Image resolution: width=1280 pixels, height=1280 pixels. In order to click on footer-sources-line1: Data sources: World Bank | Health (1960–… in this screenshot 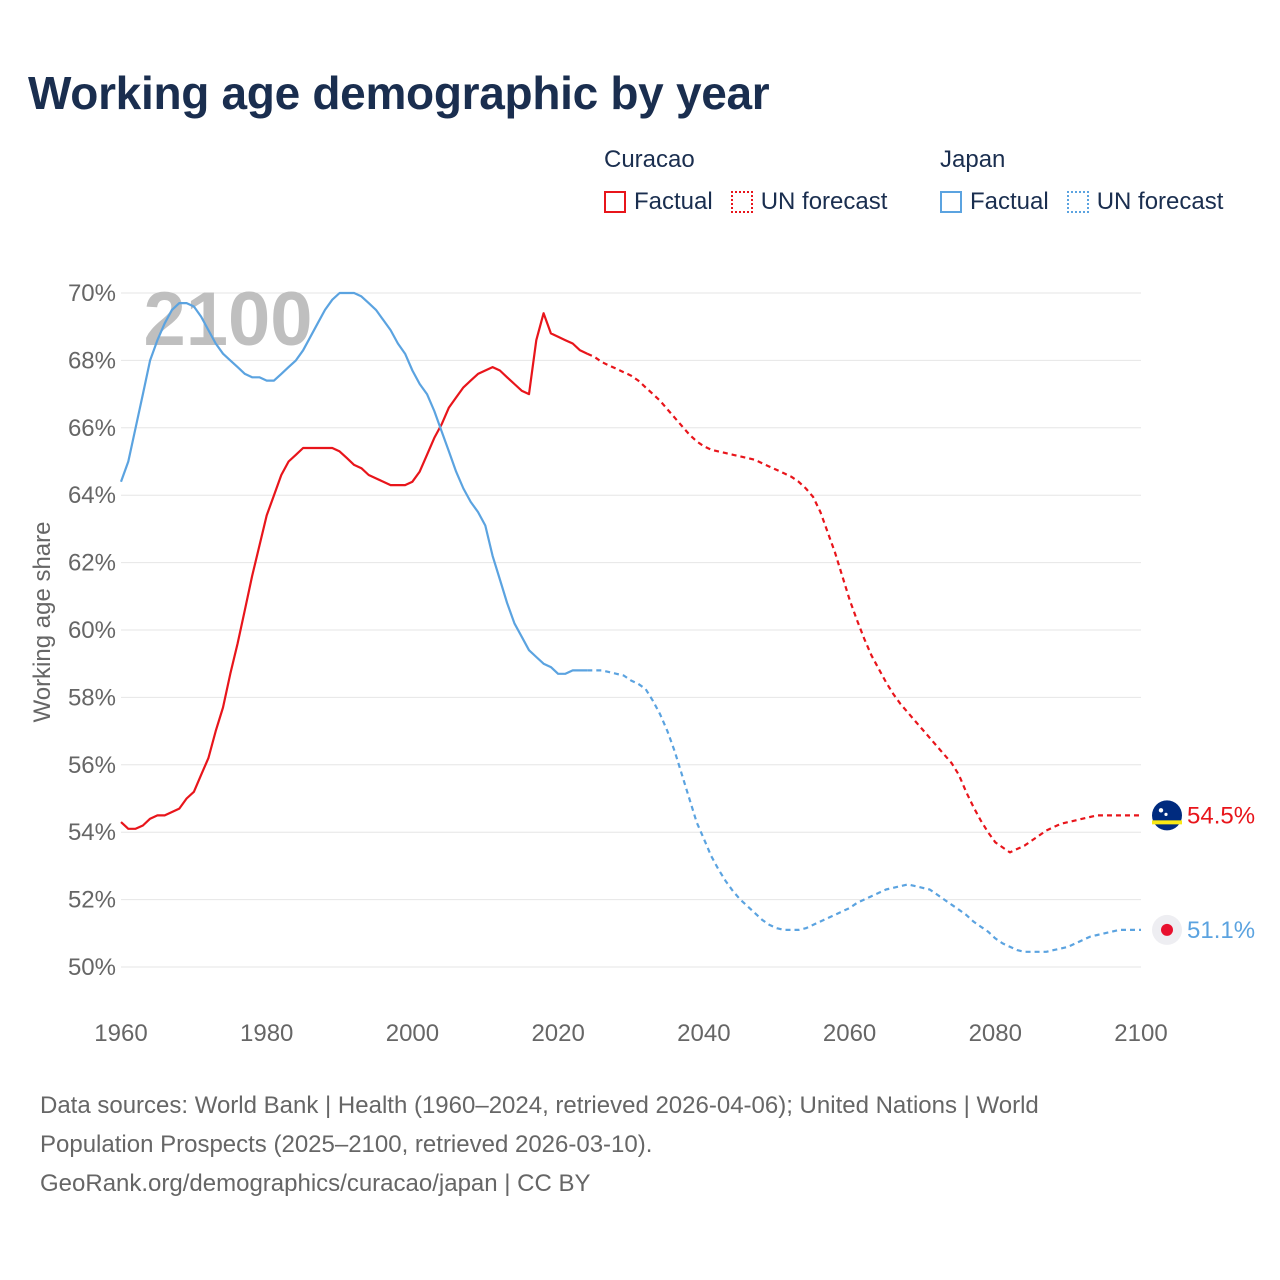, I will do `click(539, 1105)`.